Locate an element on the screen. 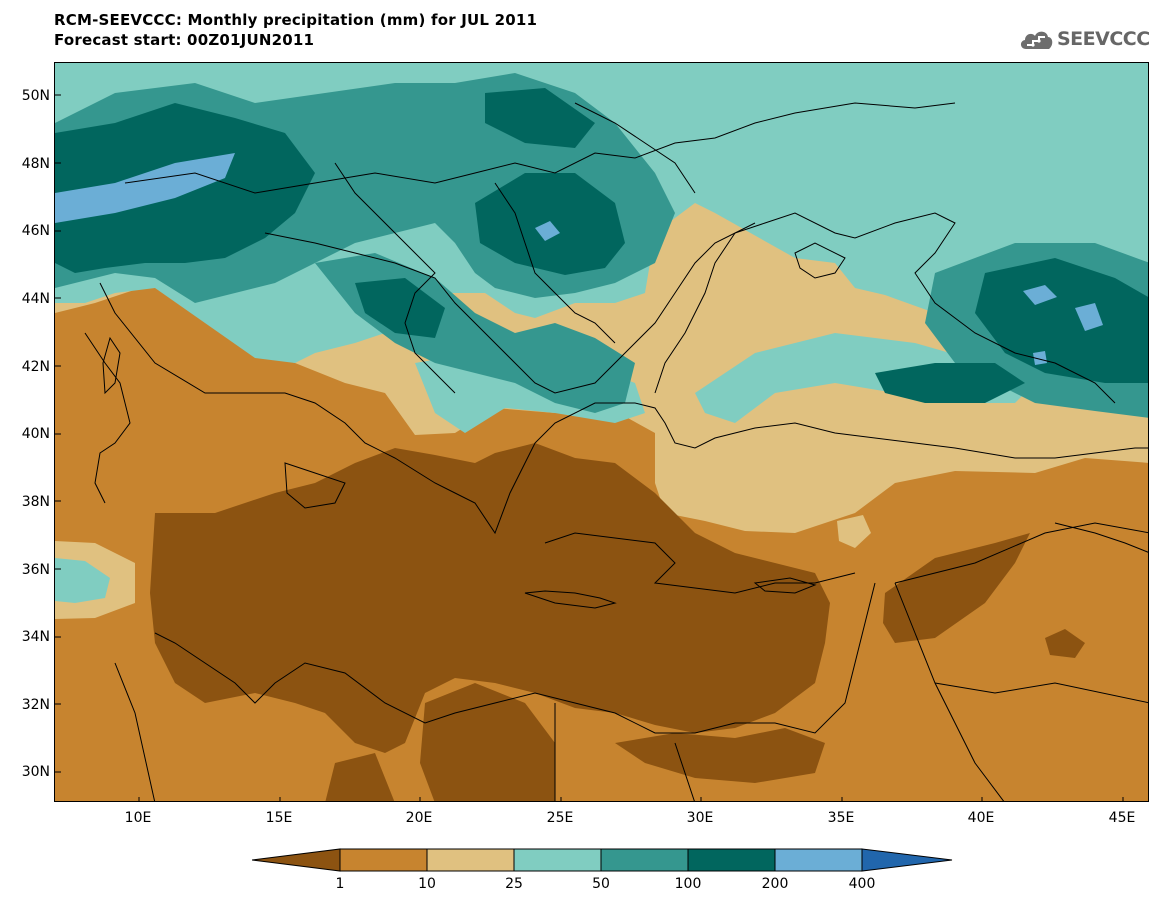  lat-label-46n: 46N is located at coordinates (35, 231).